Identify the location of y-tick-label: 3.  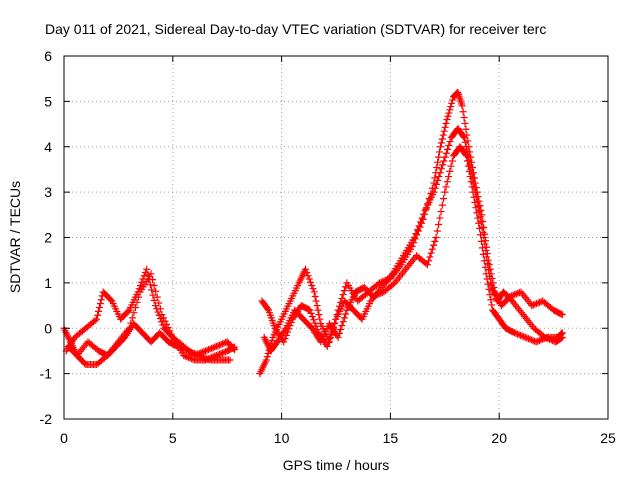
(48, 192).